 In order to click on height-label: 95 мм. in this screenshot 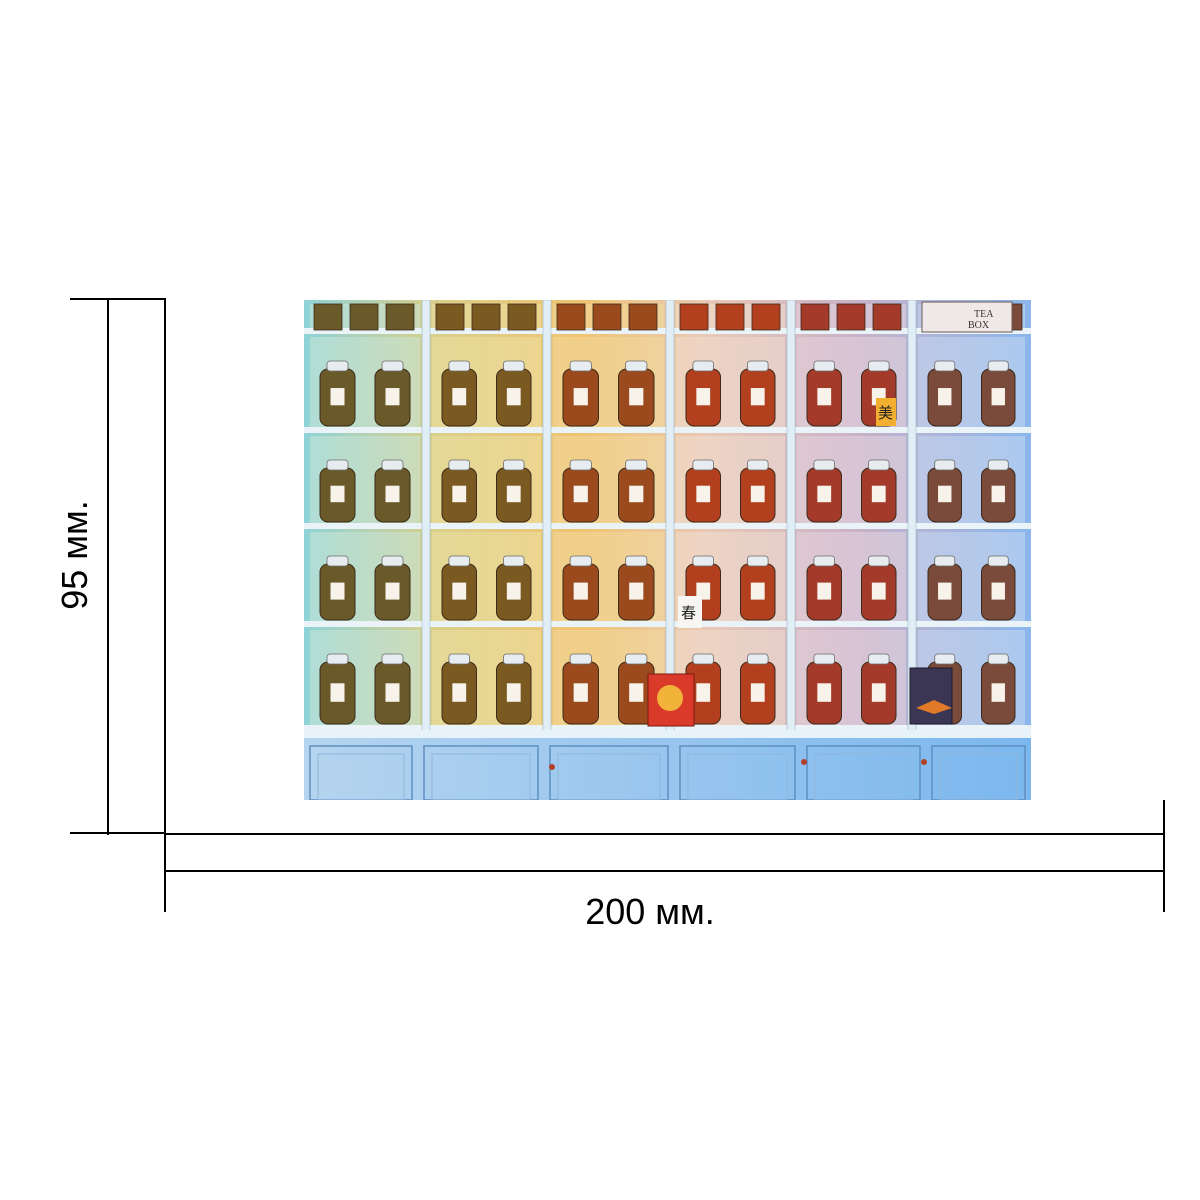, I will do `click(74, 555)`.